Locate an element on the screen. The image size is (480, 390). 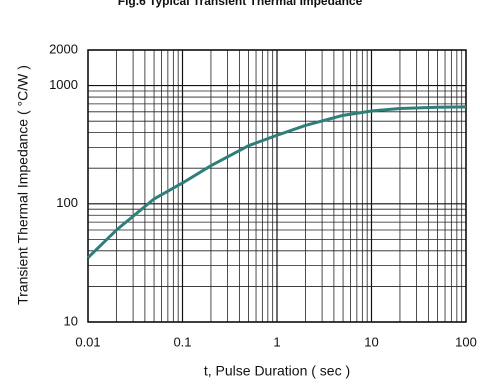
x-tick-label: 100 is located at coordinates (466, 341).